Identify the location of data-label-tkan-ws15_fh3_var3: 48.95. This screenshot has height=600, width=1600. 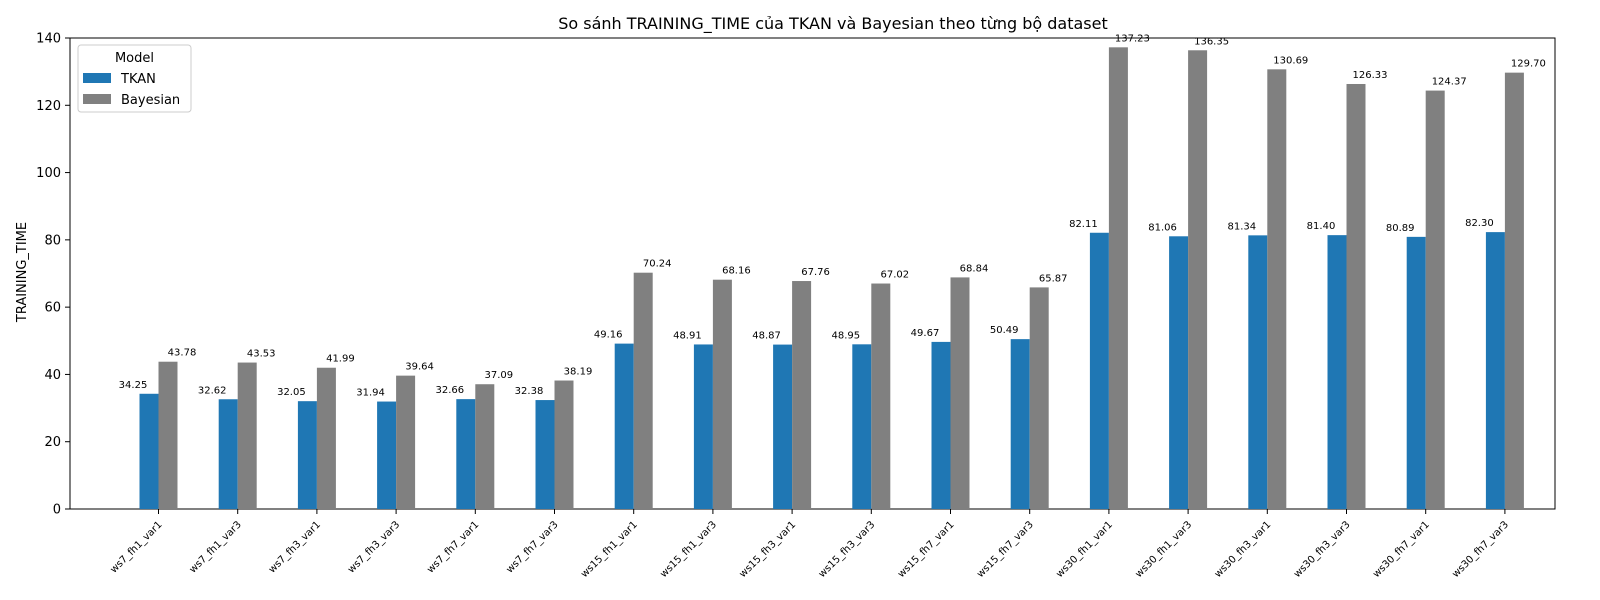
(845, 335).